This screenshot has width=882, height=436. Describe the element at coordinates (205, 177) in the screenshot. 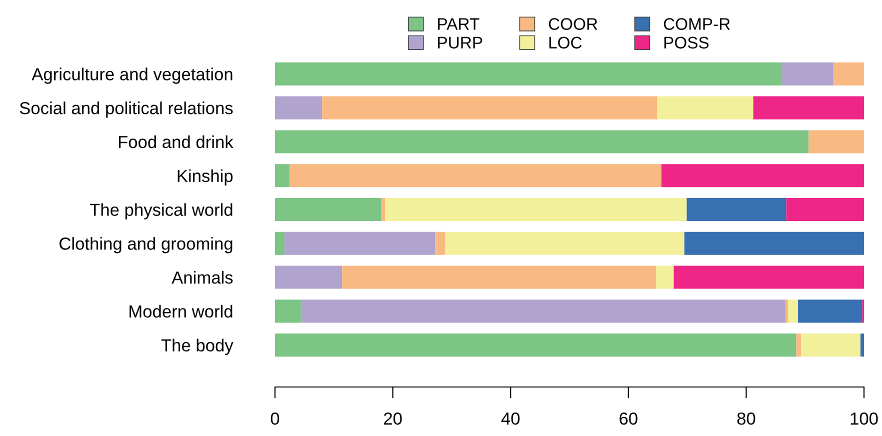

I see `y-tick-label: Kinship` at that location.